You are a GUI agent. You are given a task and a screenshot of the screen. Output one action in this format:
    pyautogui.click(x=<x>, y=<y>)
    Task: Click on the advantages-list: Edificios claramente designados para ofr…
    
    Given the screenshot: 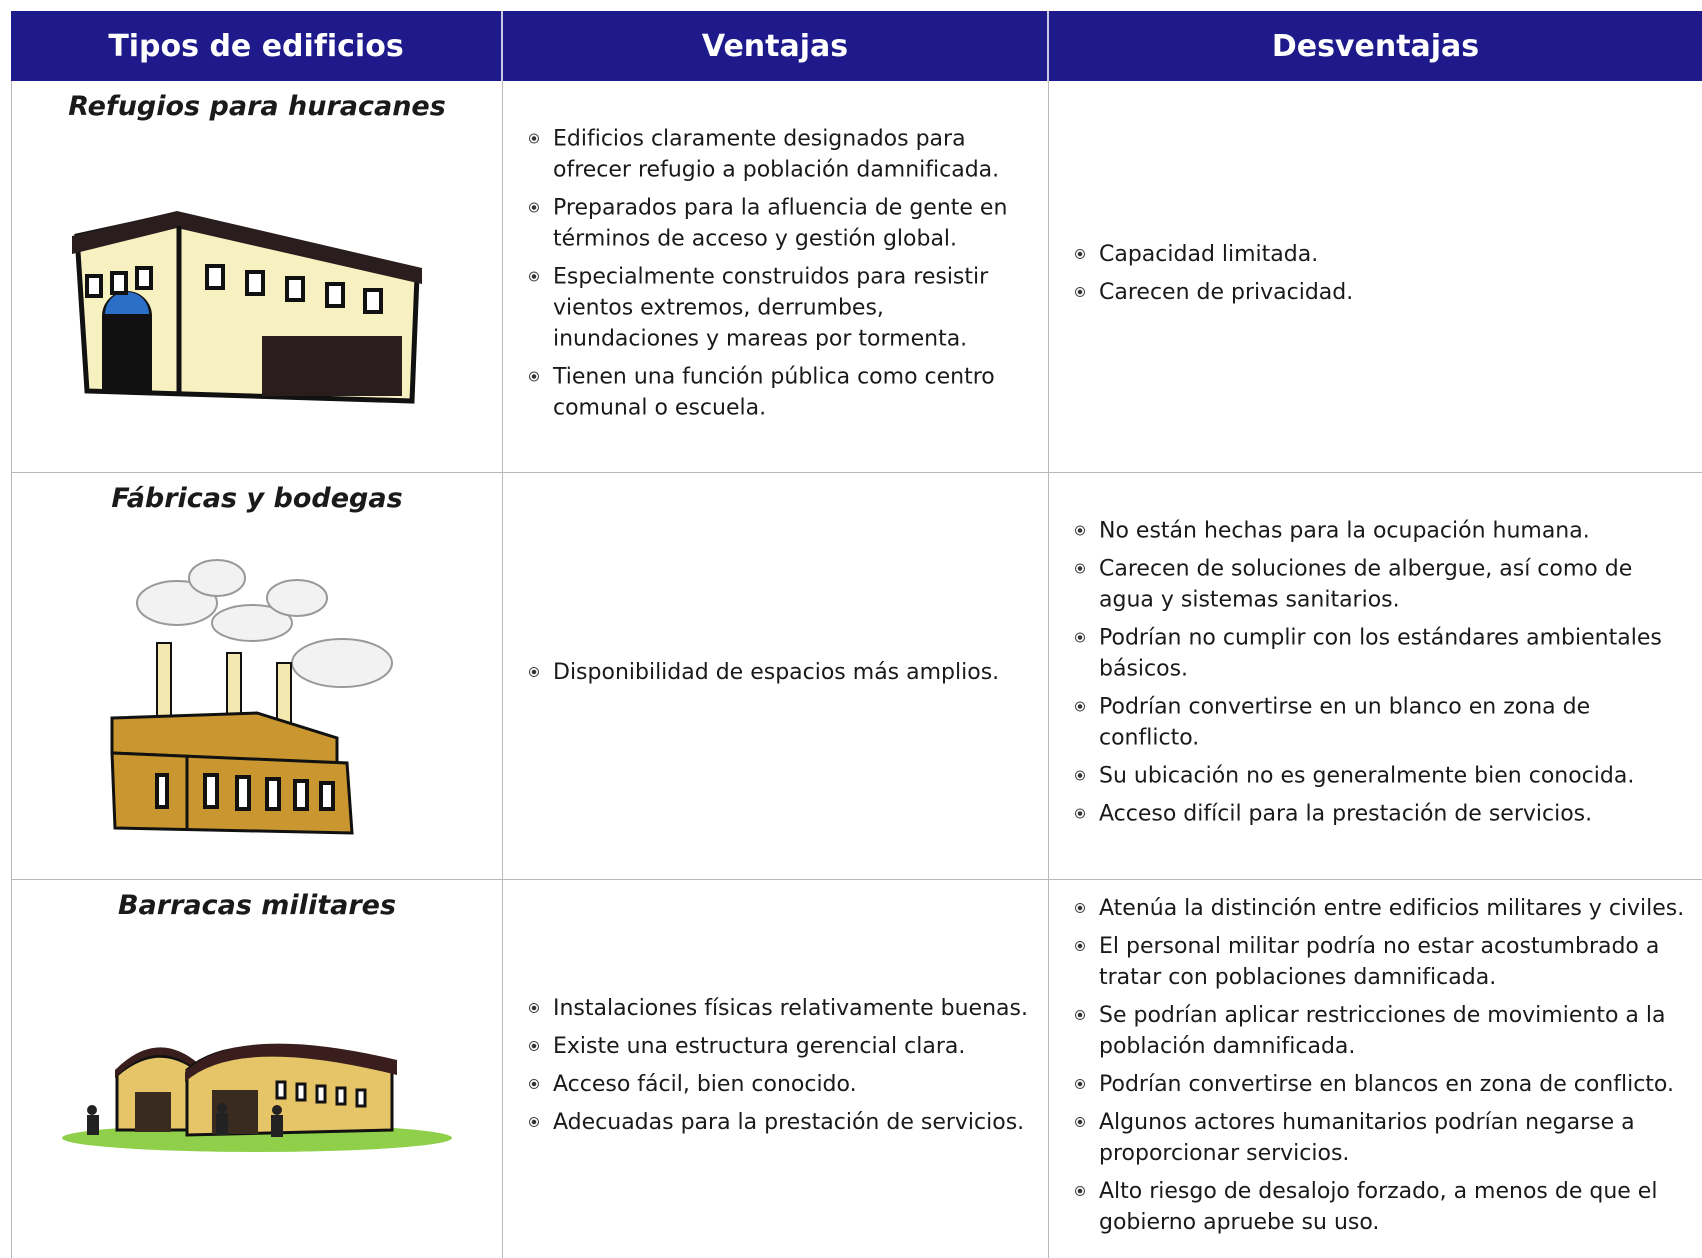 What is the action you would take?
    pyautogui.click(x=775, y=276)
    